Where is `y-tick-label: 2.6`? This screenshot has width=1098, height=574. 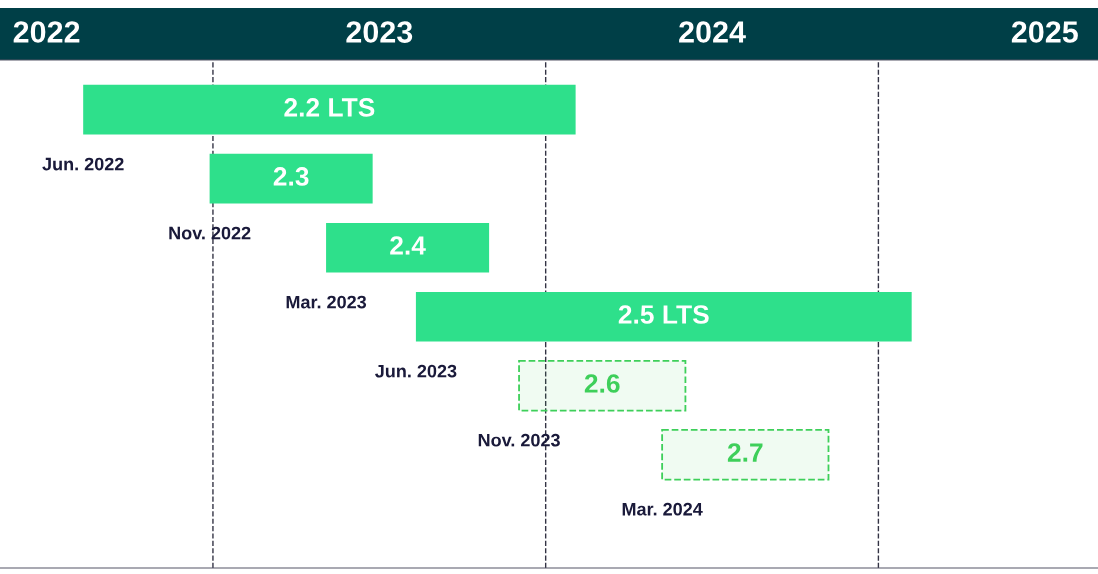
y-tick-label: 2.6 is located at coordinates (602, 383).